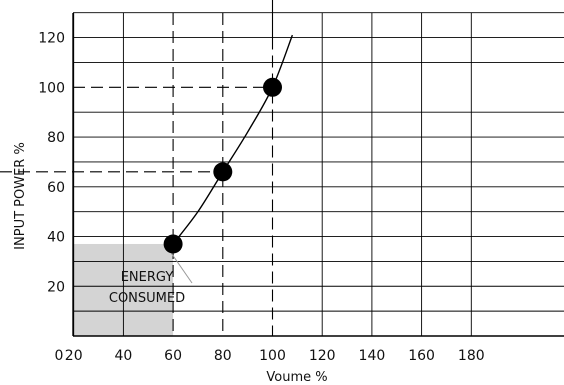  What do you see at coordinates (123, 356) in the screenshot?
I see `x-tick-label: 40` at bounding box center [123, 356].